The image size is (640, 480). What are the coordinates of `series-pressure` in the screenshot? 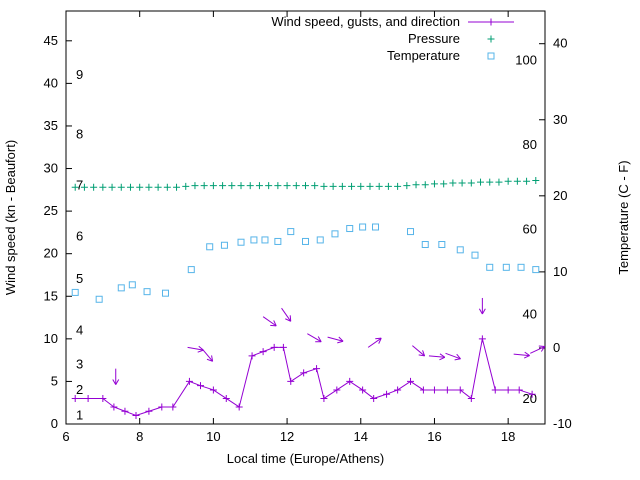 It's located at (305, 183).